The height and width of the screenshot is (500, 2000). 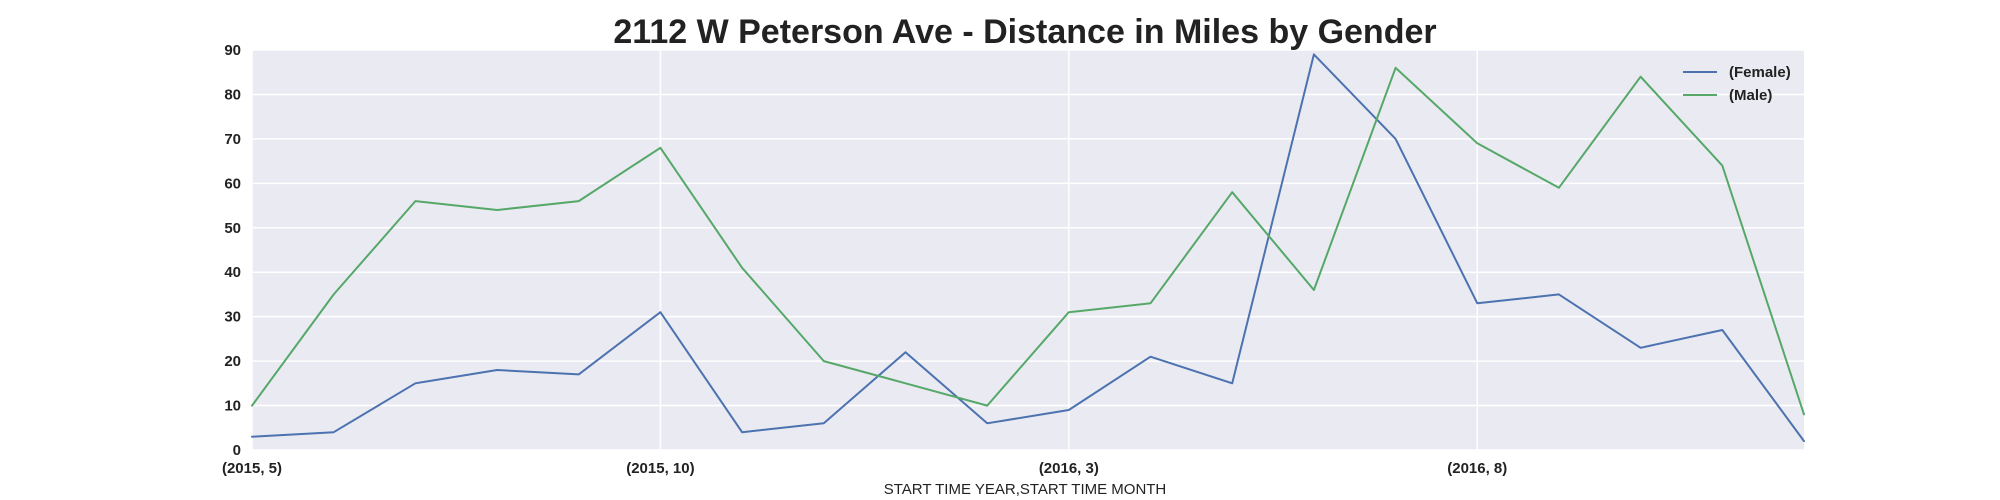 What do you see at coordinates (1760, 72) in the screenshot?
I see `legend-label: (Female)` at bounding box center [1760, 72].